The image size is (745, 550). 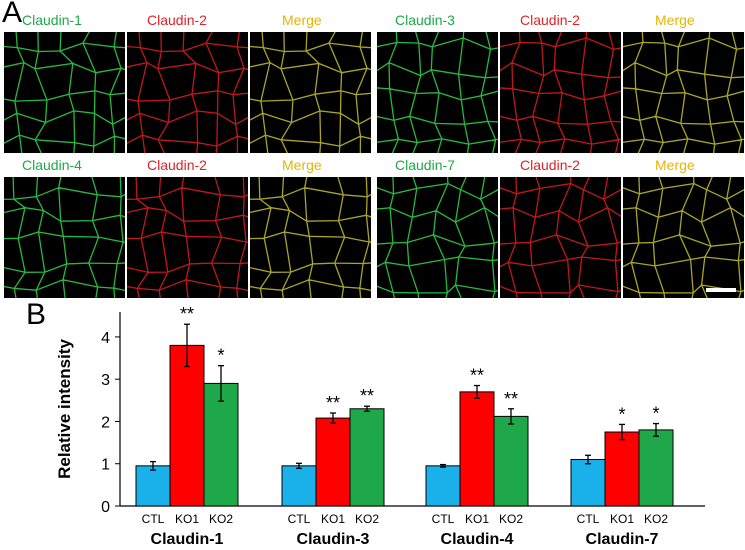 I want to click on bar-claudin-4-ko2, so click(x=511, y=461).